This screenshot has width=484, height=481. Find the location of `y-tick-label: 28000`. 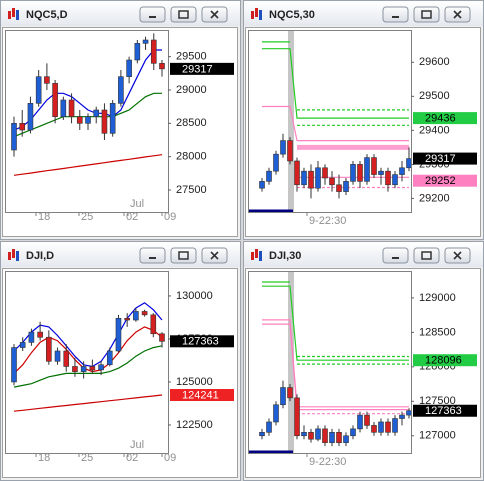

y-tick-label: 28000 is located at coordinates (191, 157).